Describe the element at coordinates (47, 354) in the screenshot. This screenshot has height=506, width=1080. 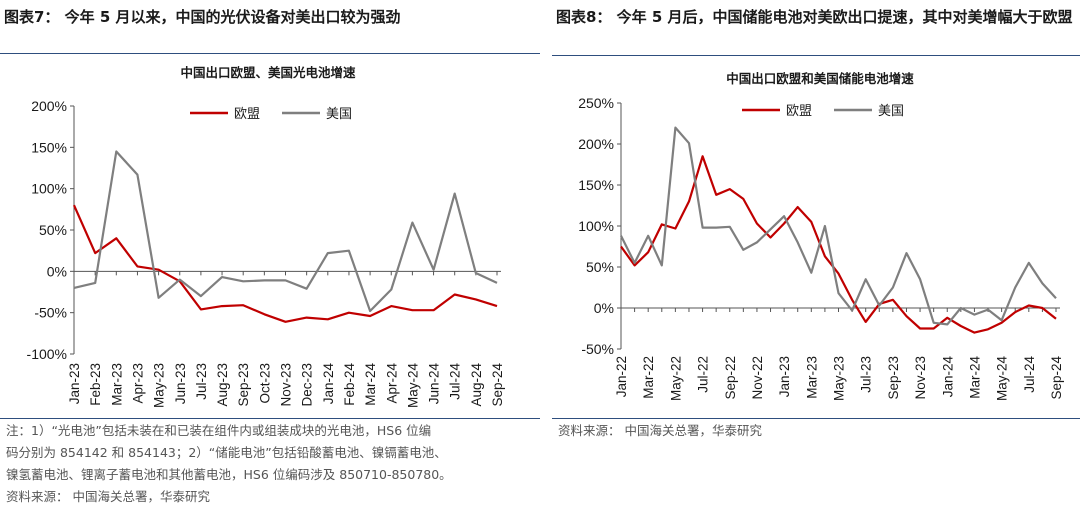
I see `y-tick-label: -100%` at that location.